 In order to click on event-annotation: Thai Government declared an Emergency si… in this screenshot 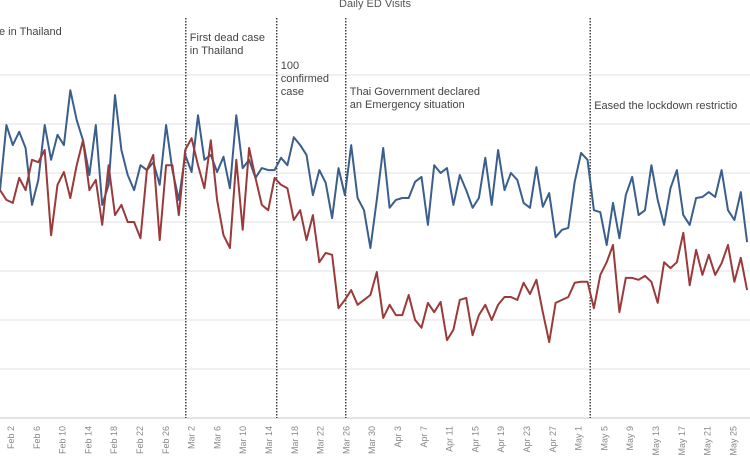, I will do `click(414, 98)`.